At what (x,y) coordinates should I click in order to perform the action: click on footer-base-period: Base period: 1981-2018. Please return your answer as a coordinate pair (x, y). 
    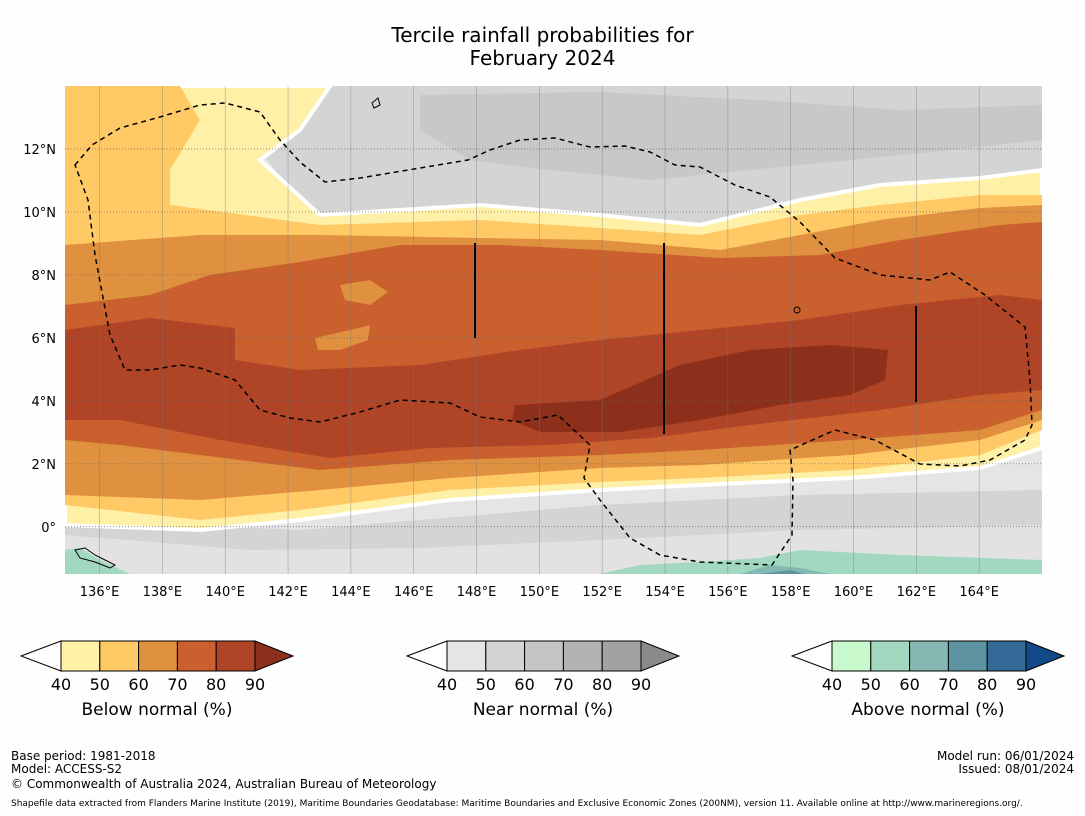
    Looking at the image, I should click on (83, 756).